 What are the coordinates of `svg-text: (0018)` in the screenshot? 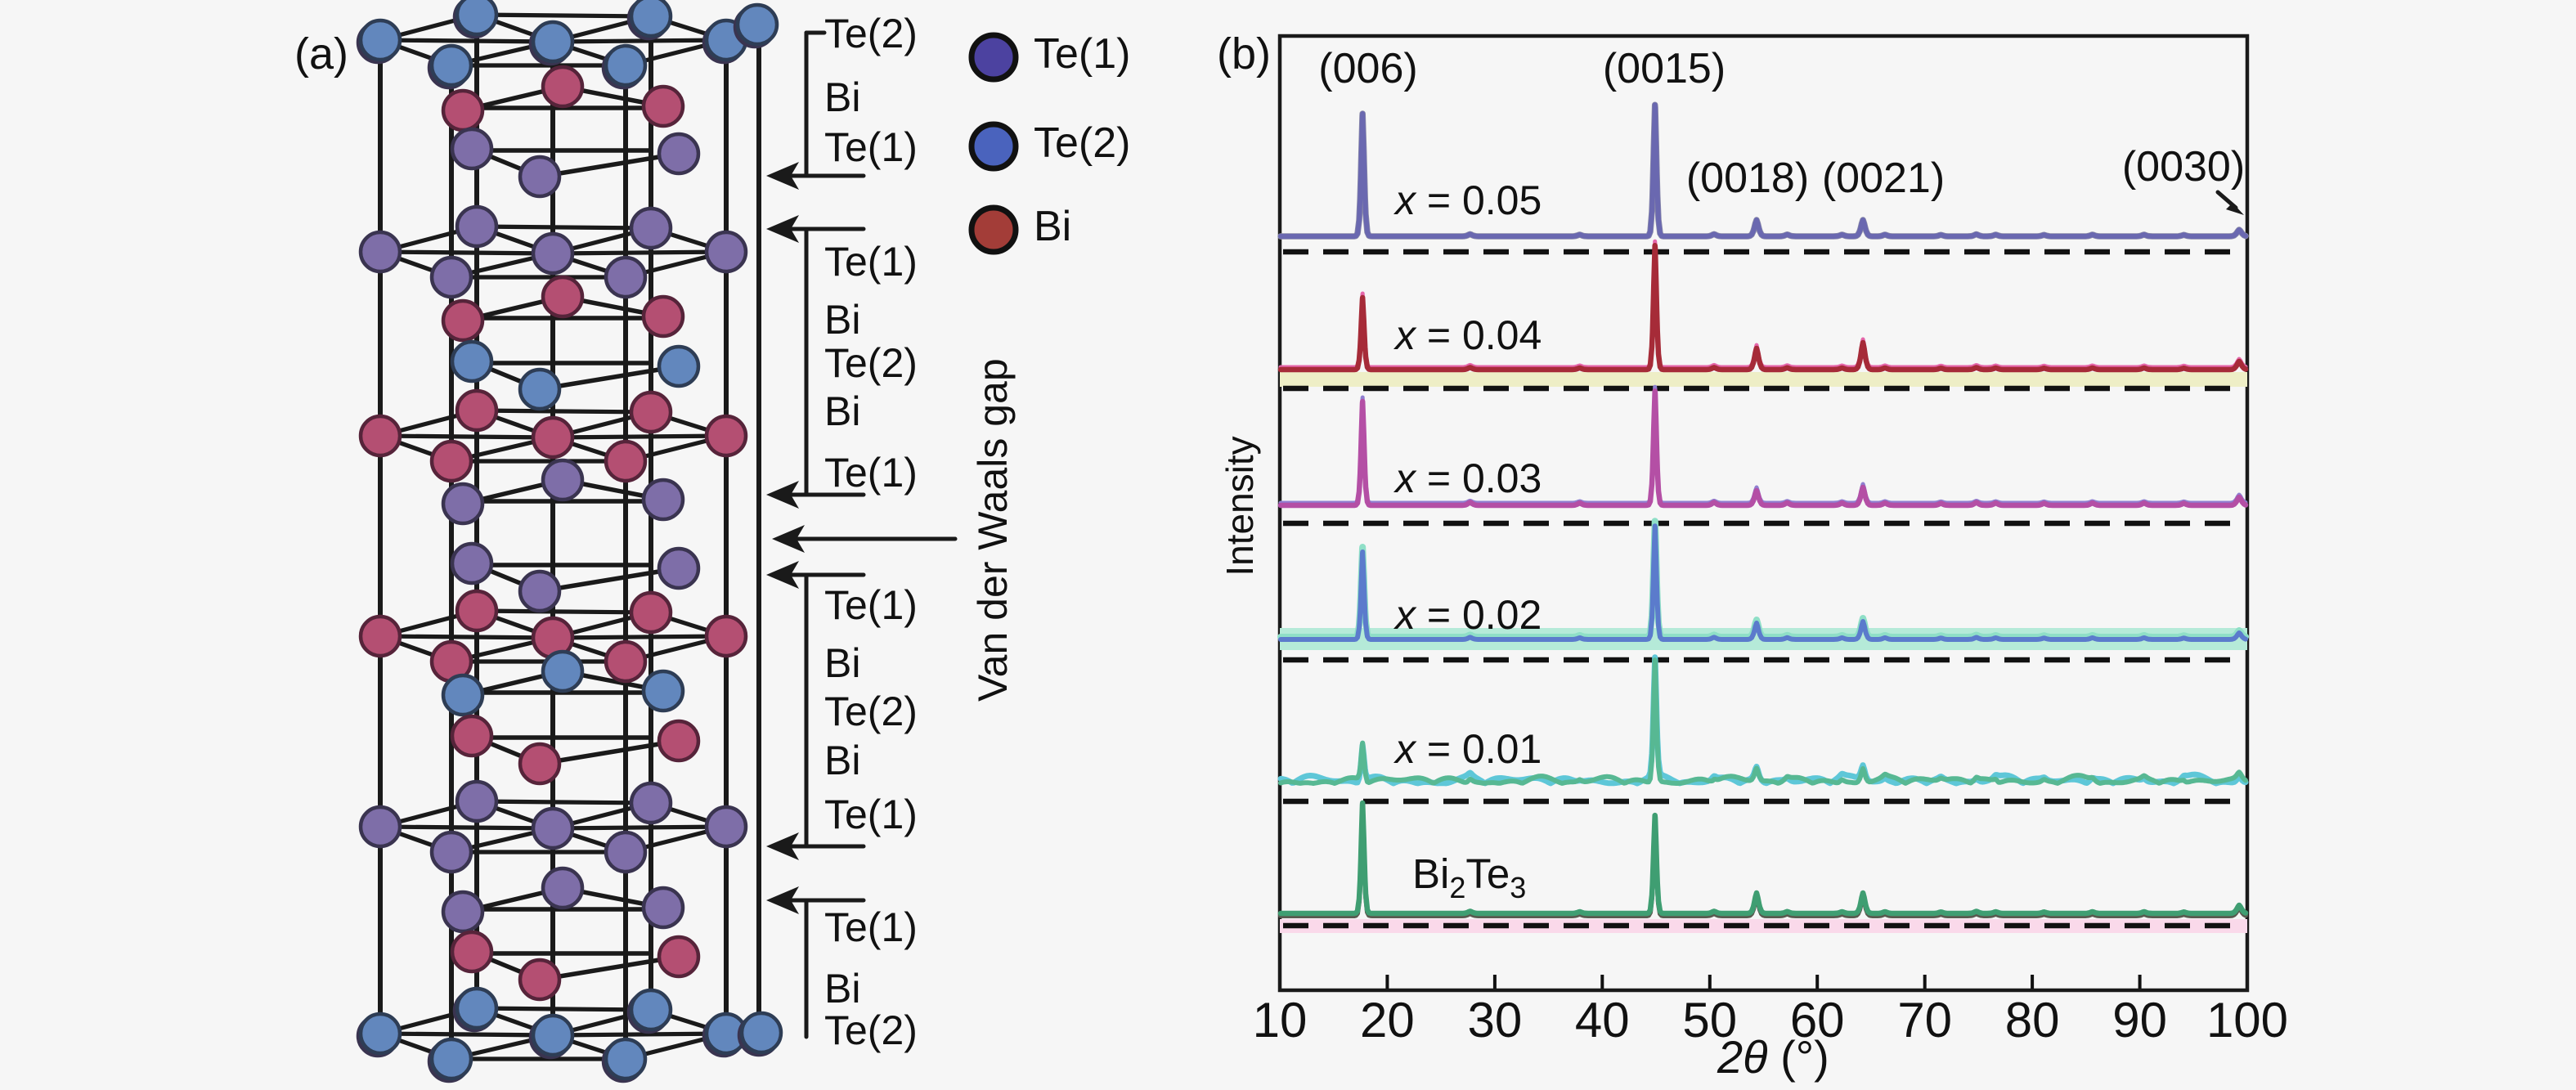 It's located at (1747, 178).